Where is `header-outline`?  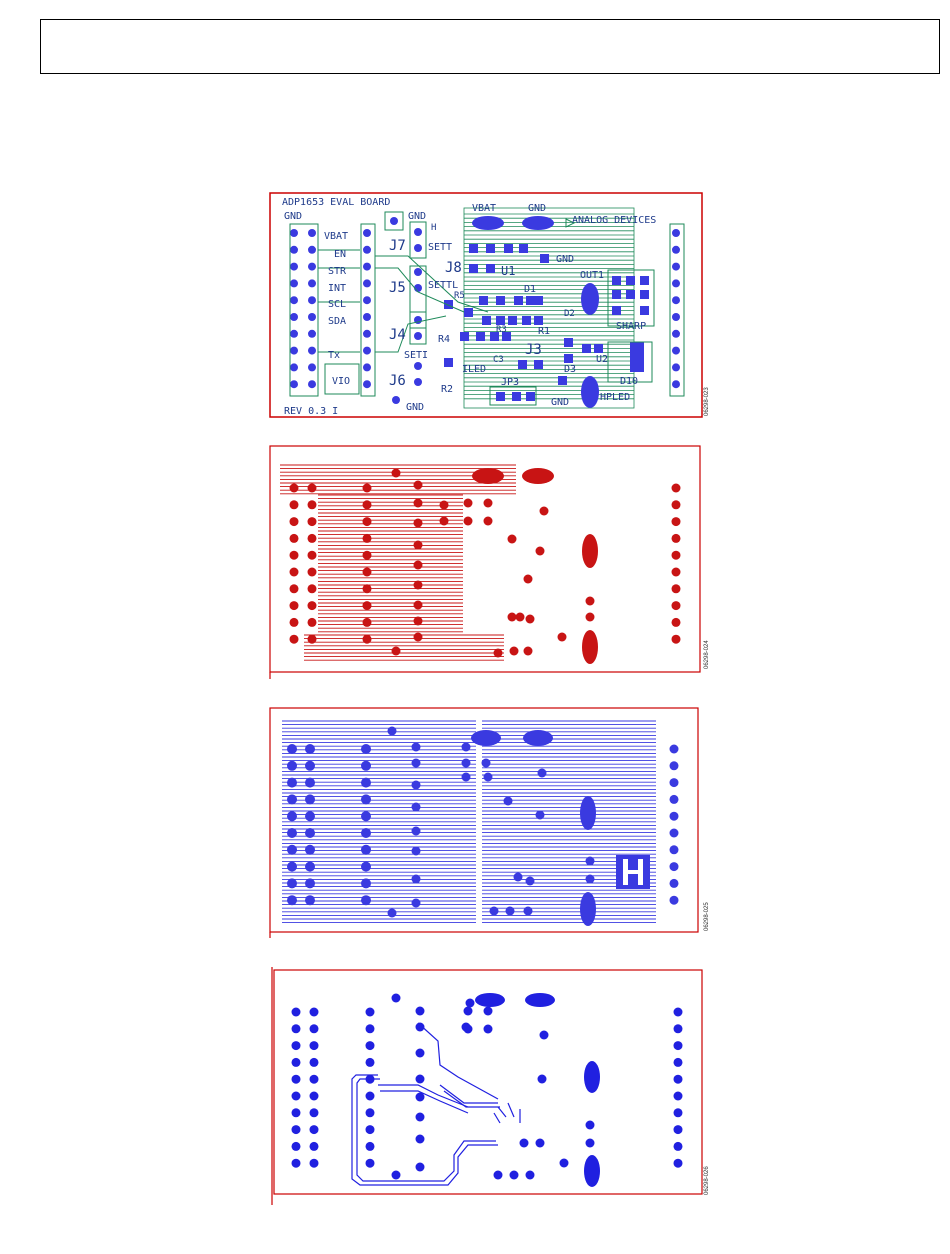 header-outline is located at coordinates (304, 310).